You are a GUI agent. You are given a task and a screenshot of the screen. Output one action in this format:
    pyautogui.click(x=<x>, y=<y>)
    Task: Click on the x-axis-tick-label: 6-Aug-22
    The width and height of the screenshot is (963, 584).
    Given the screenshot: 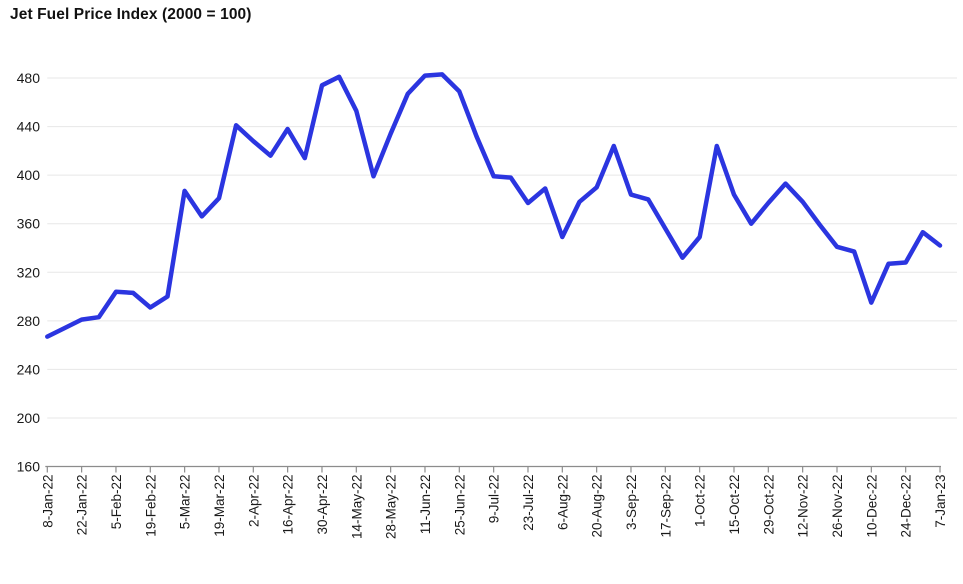 What is the action you would take?
    pyautogui.click(x=562, y=503)
    